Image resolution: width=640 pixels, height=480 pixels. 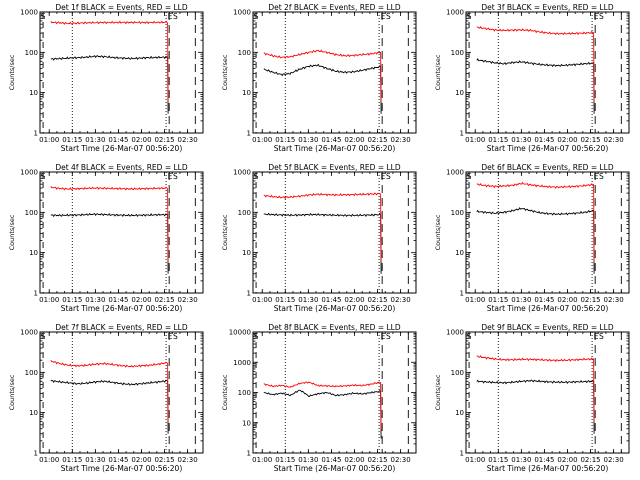 I want to click on chart-title: Det 2f BLACK = Events, RED = LLD, so click(x=334, y=7).